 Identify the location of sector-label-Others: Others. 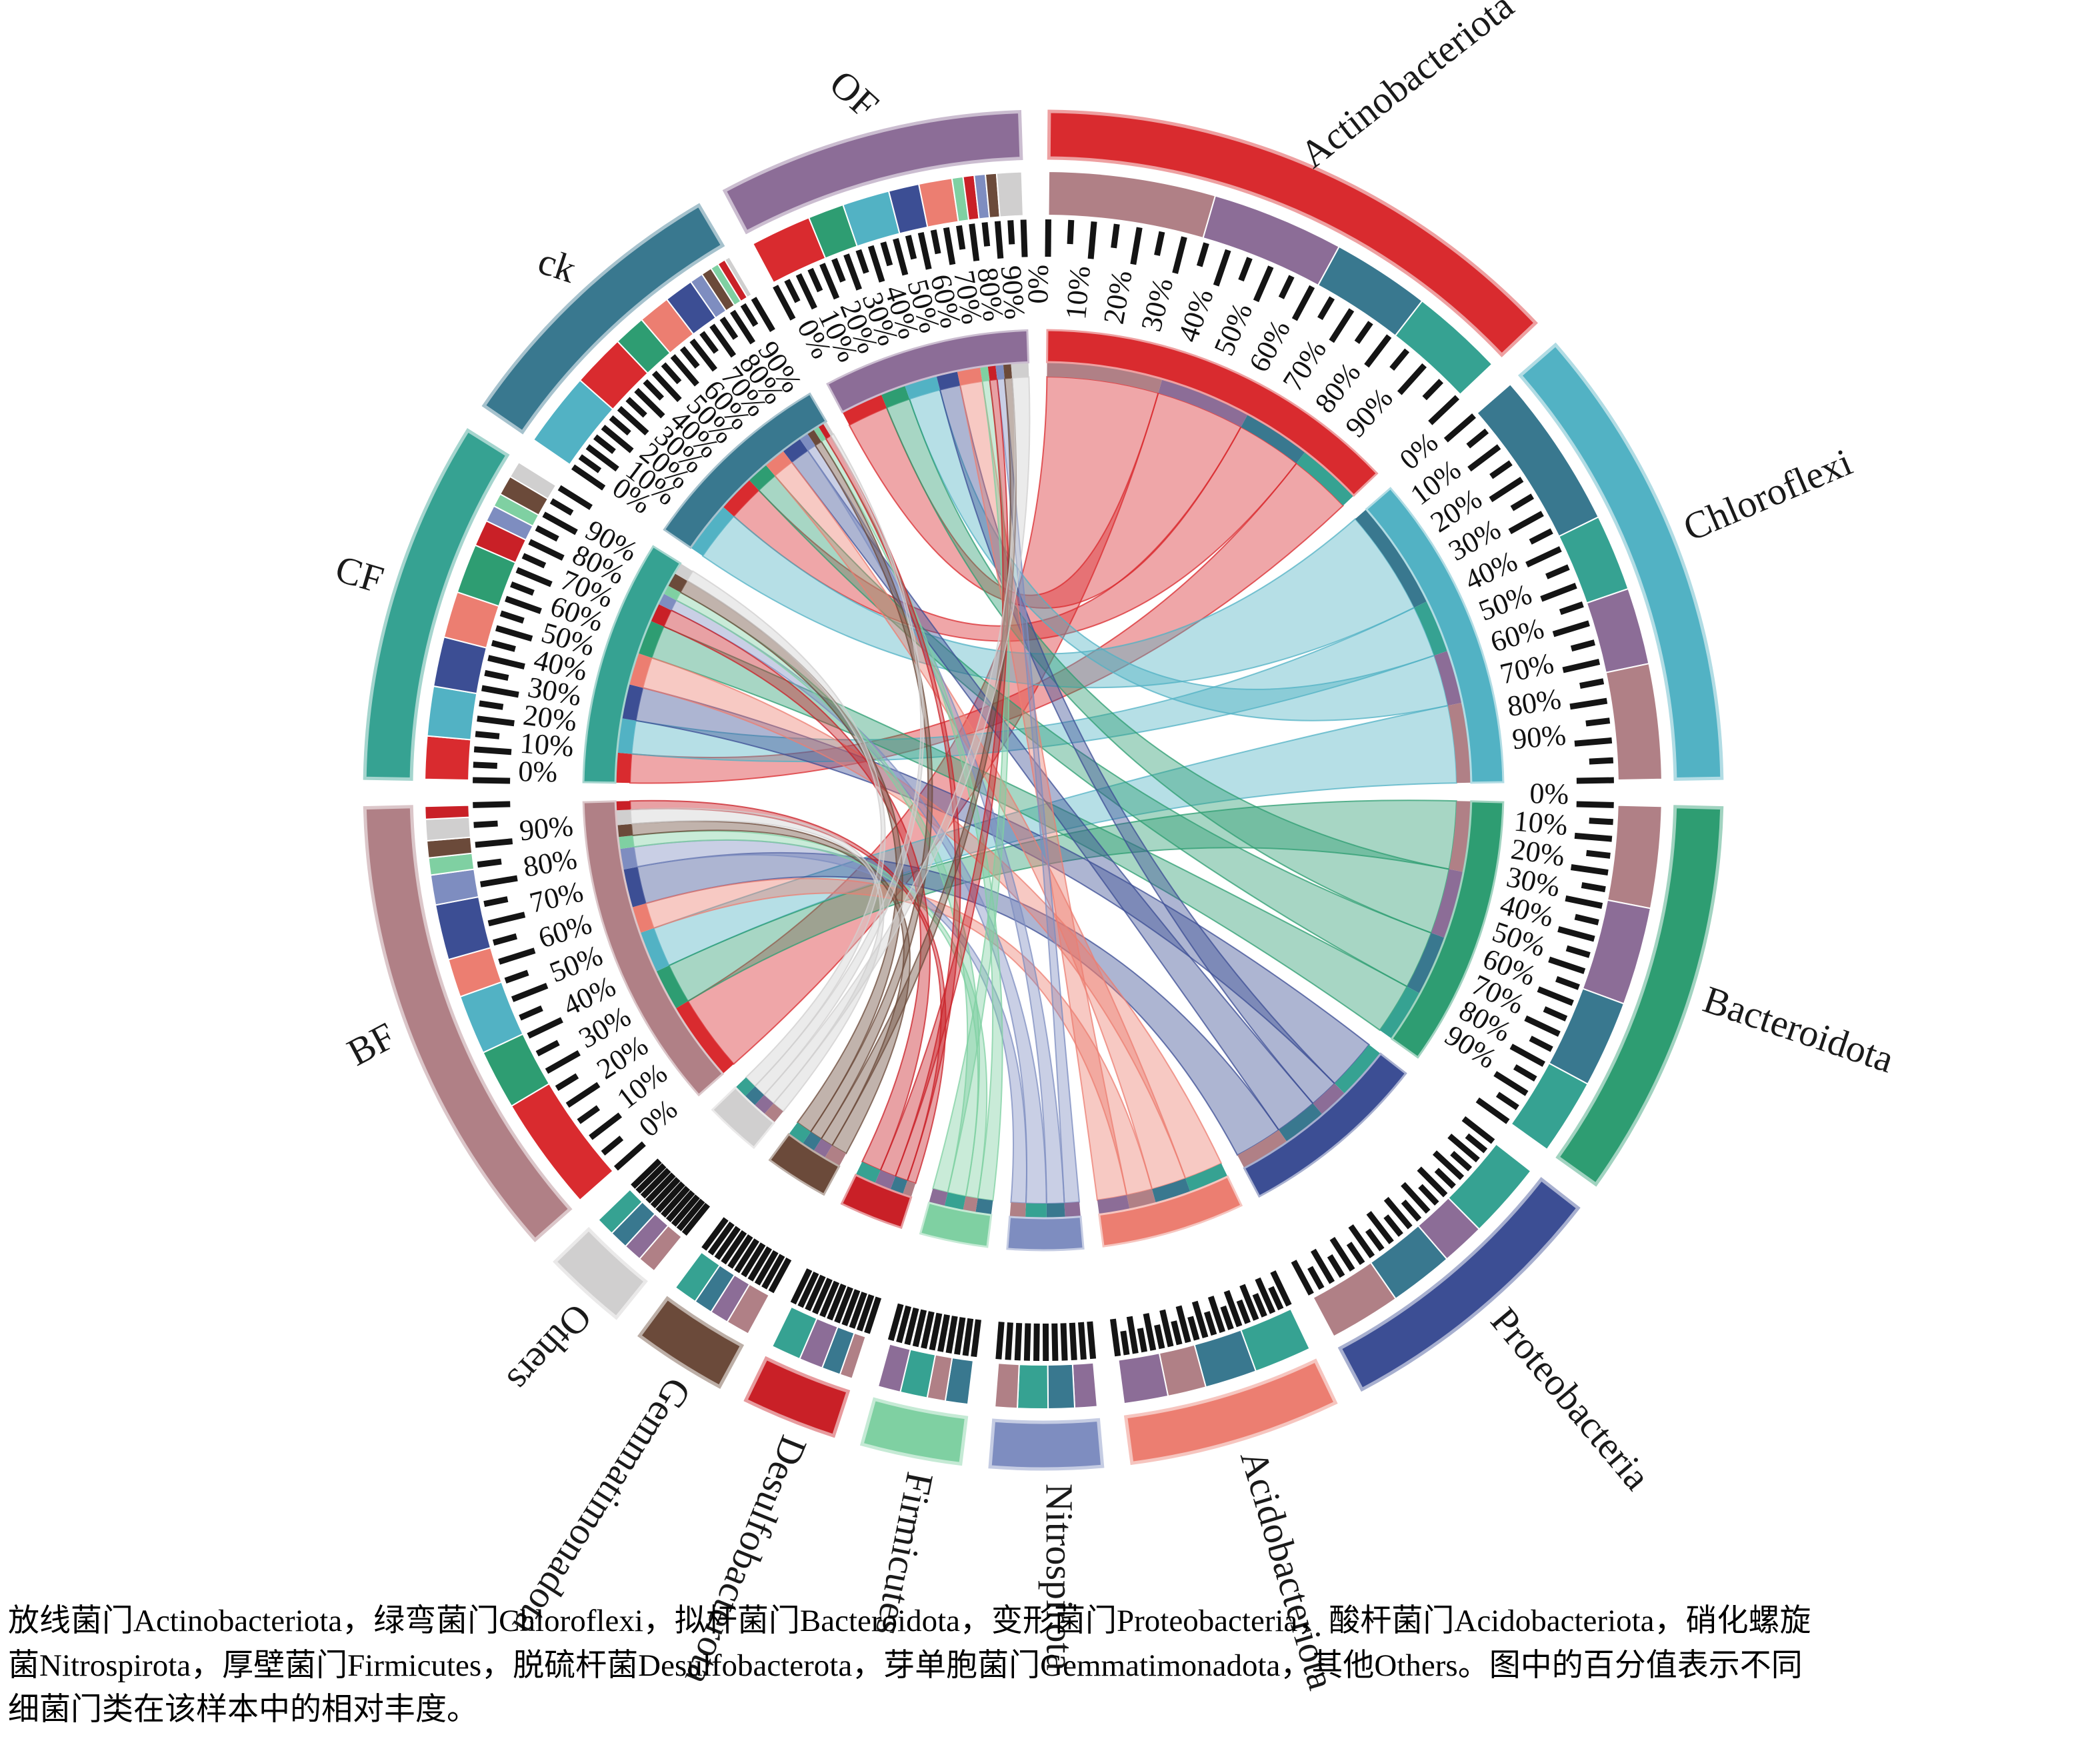
(549, 1348).